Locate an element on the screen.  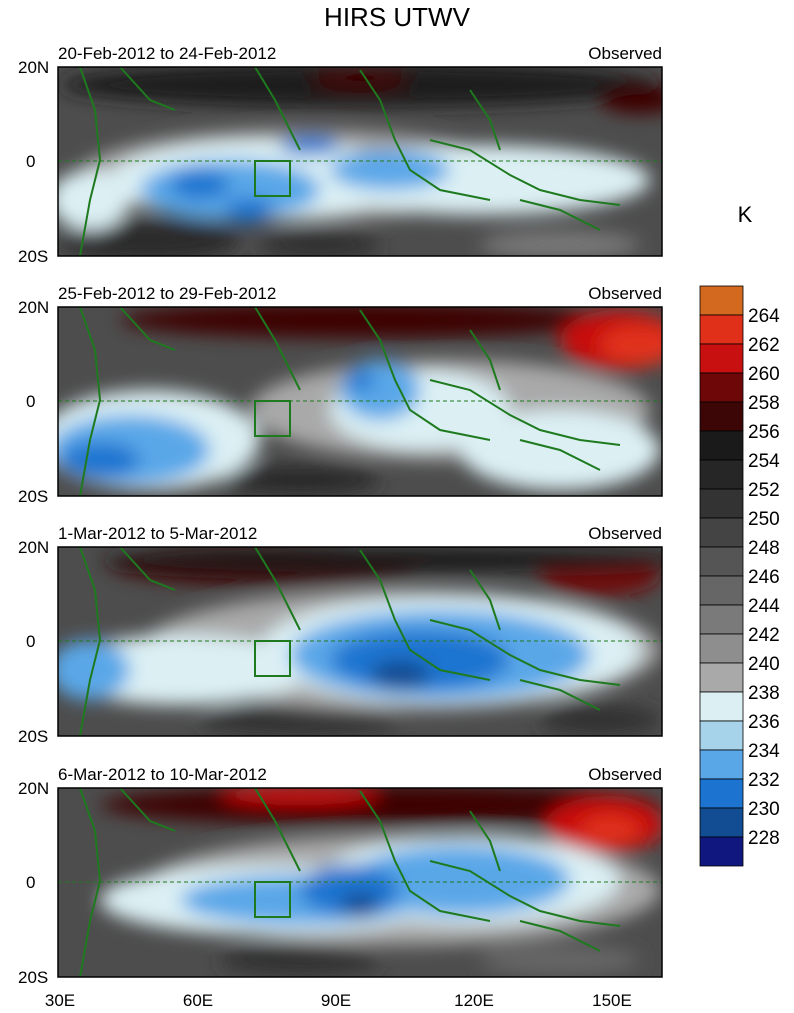
panel-date-label: 25-Feb-2012 to 29-Feb-2012 is located at coordinates (167, 293).